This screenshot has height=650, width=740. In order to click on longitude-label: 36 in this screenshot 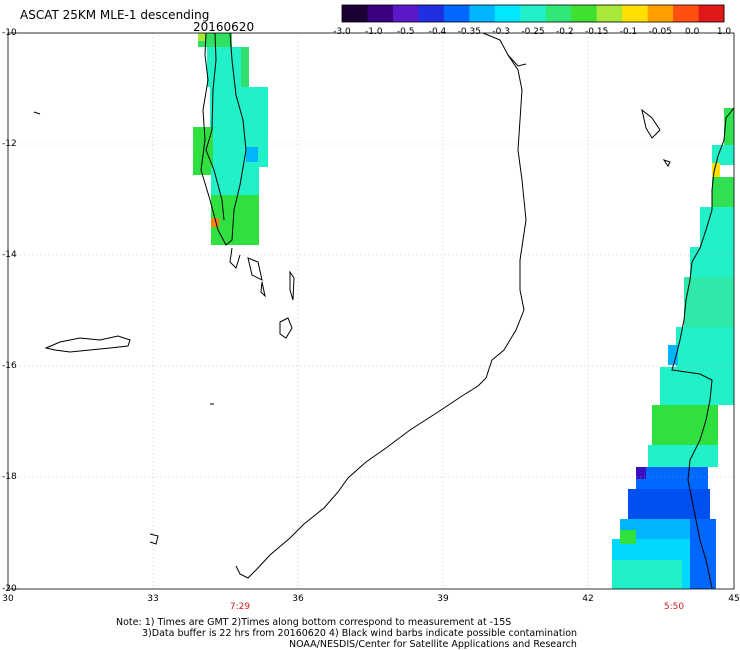, I will do `click(298, 599)`.